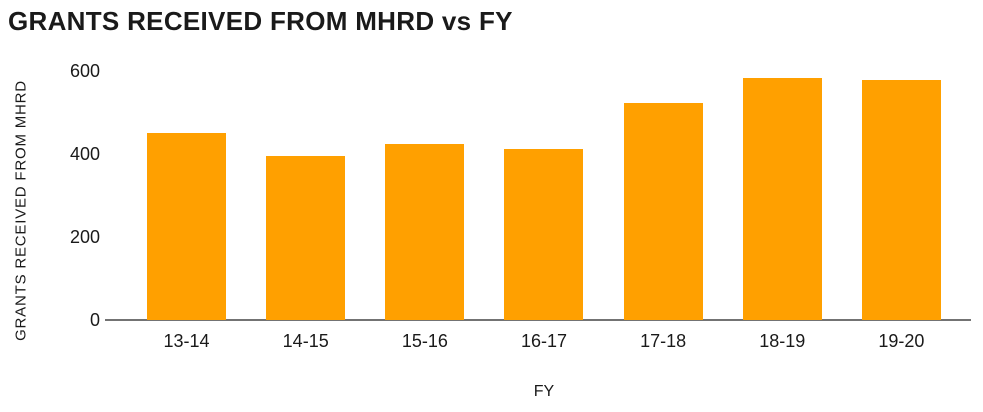 The height and width of the screenshot is (412, 983). I want to click on x-tick-label: 19-20, so click(901, 341).